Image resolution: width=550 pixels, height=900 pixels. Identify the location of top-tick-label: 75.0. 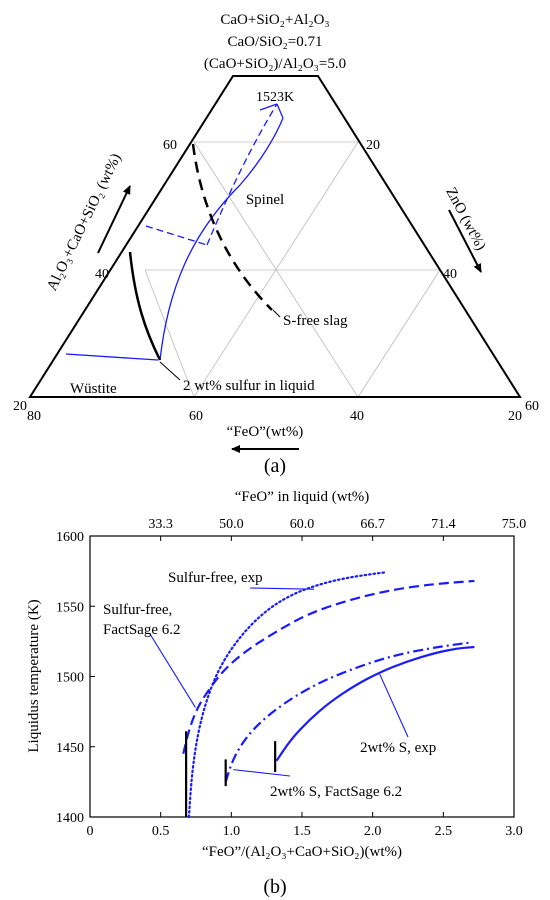
(514, 524).